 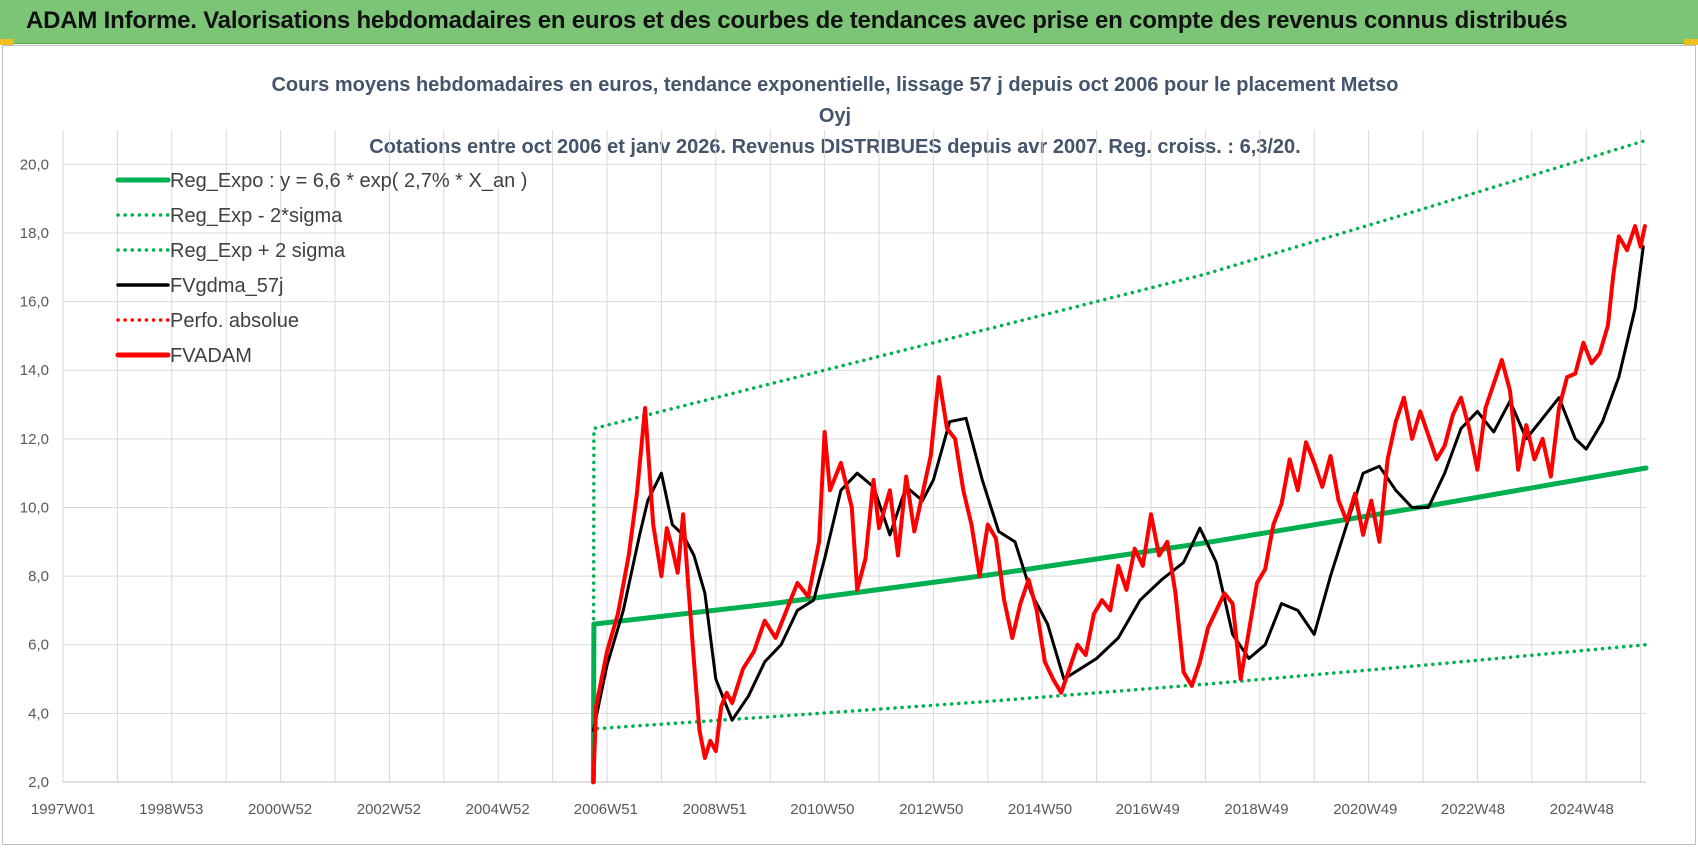 I want to click on y-tick-label: 4,0, so click(x=38, y=713).